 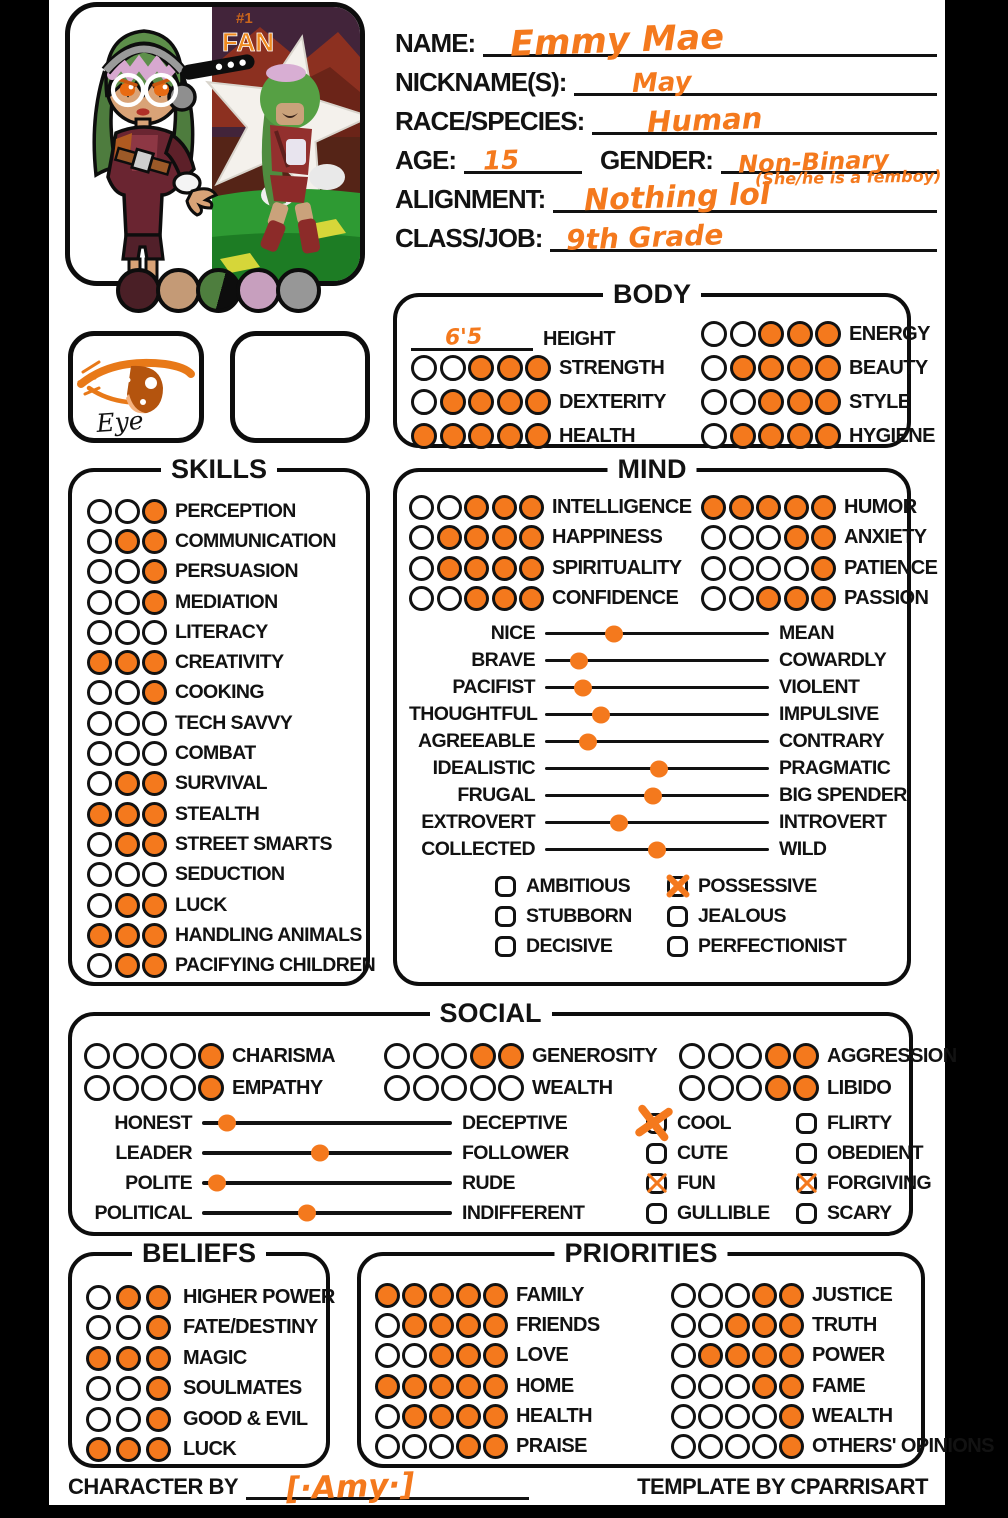 What do you see at coordinates (755, 78) in the screenshot?
I see `nickname-input: May` at bounding box center [755, 78].